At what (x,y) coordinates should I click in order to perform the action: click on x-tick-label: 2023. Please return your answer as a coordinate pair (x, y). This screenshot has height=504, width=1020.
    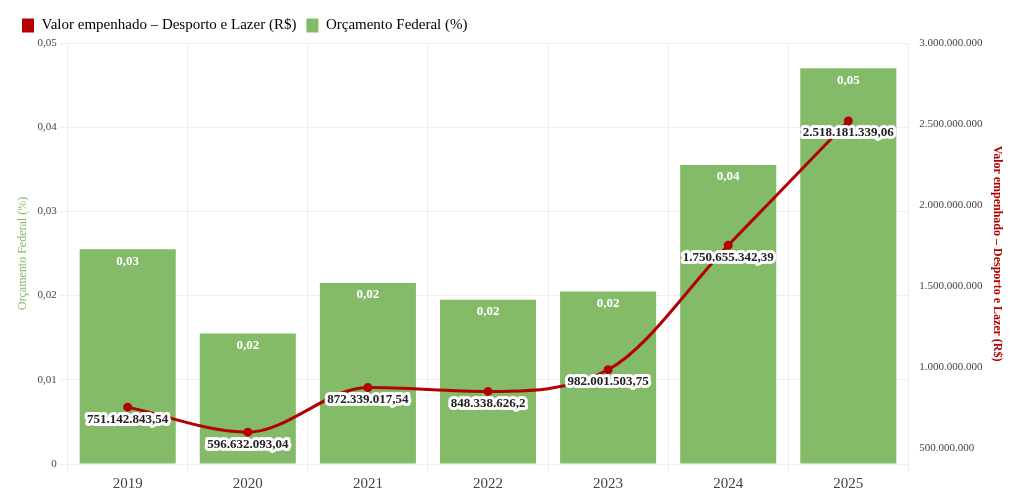
    Looking at the image, I should click on (608, 482).